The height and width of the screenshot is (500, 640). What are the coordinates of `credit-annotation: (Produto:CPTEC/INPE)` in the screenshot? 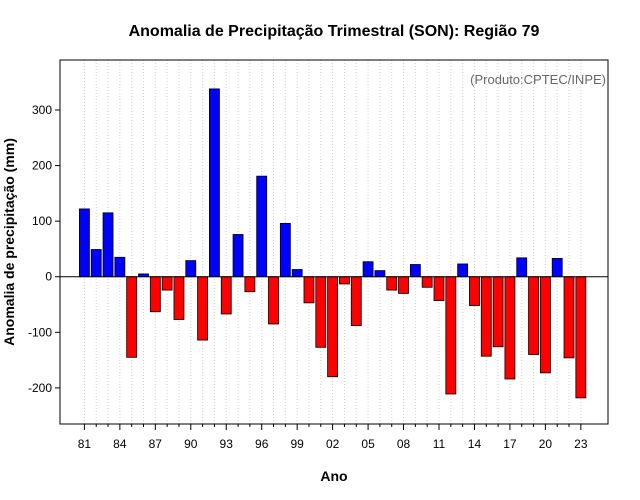 It's located at (538, 79).